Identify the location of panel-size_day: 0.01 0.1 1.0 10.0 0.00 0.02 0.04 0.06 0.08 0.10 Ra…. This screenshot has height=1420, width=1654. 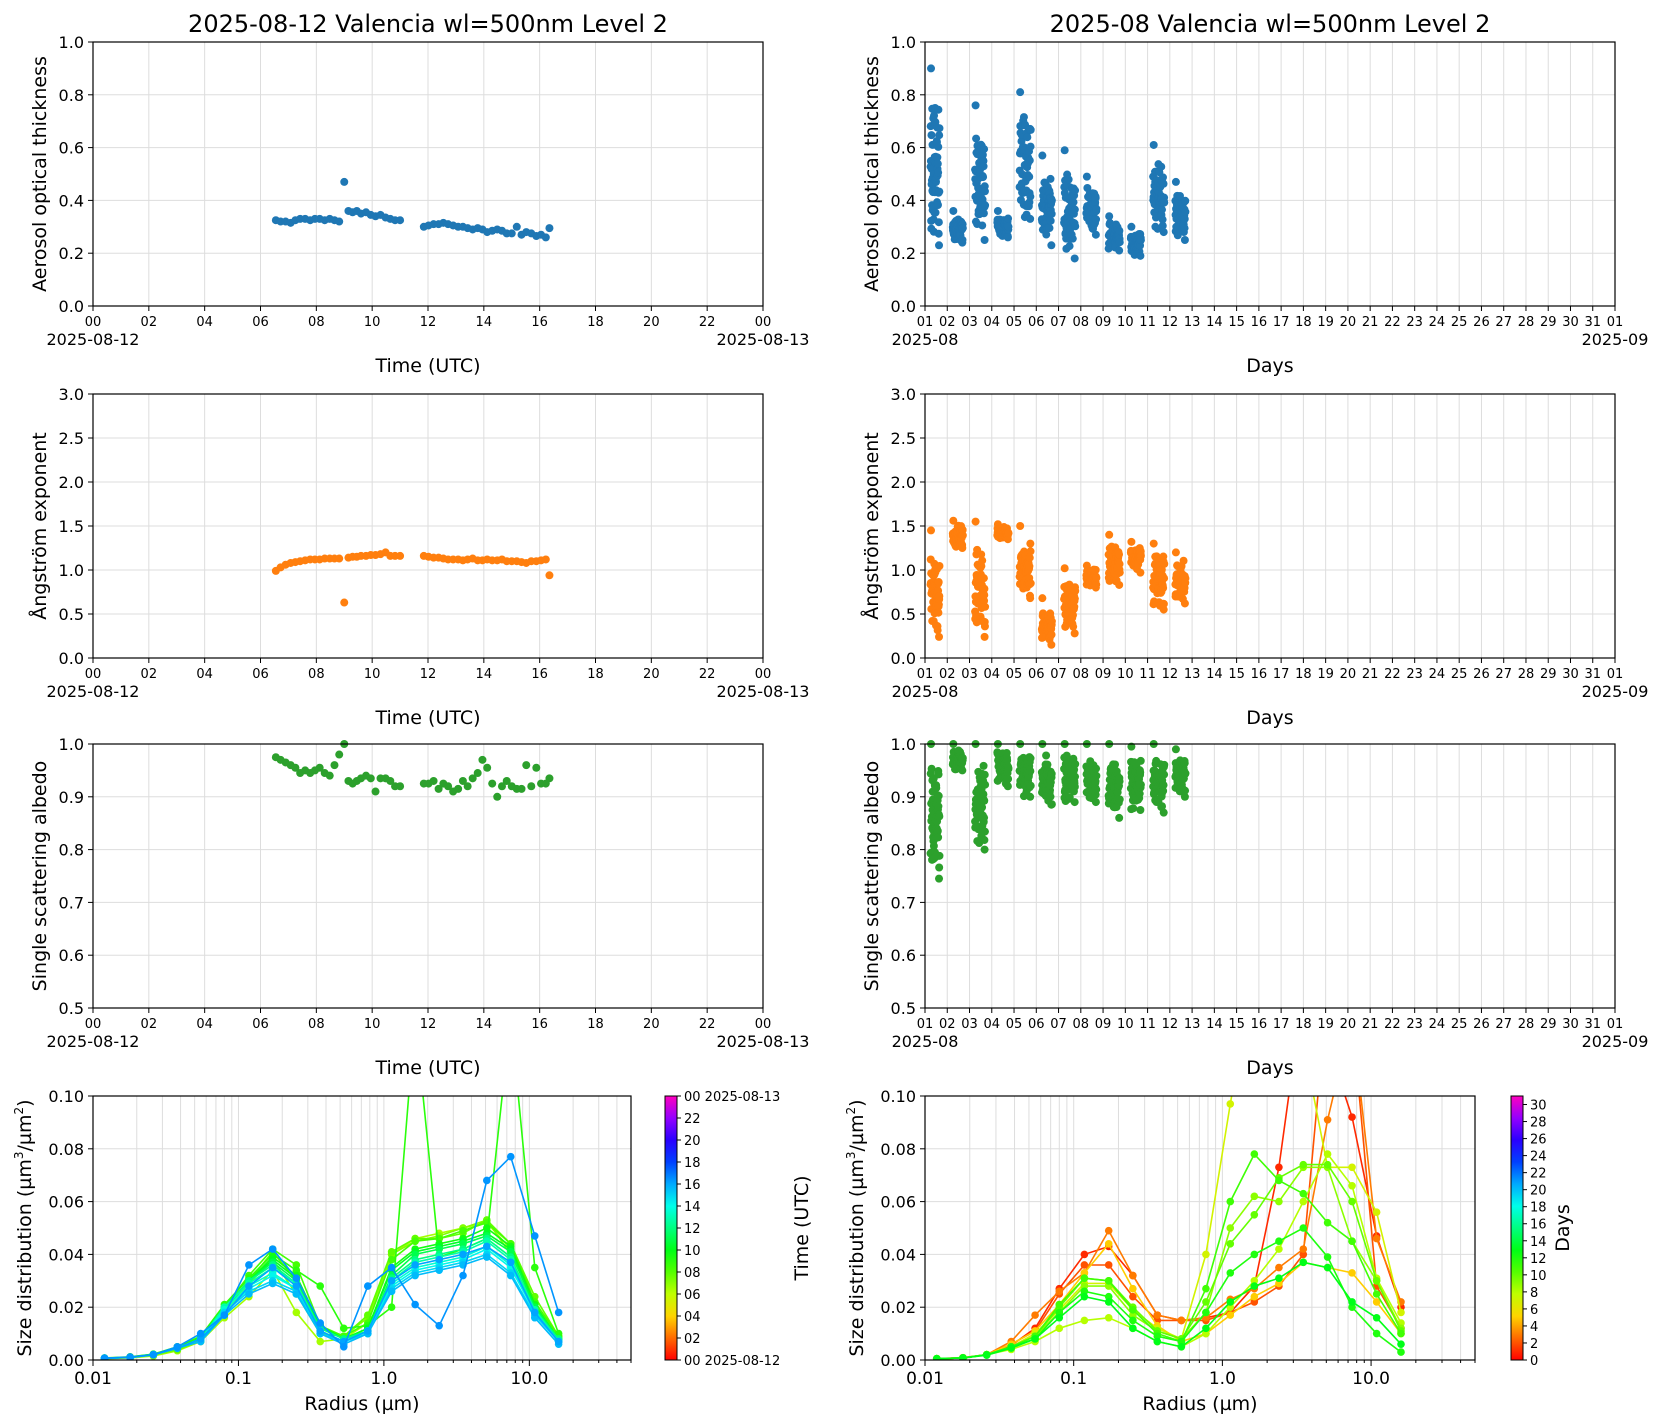
(322, 1251).